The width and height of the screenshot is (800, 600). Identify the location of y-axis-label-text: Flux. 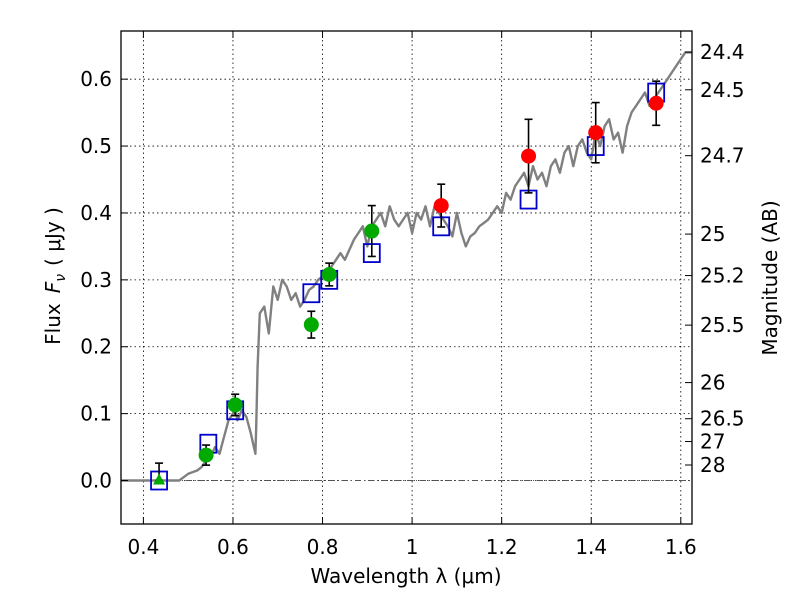
(53, 324).